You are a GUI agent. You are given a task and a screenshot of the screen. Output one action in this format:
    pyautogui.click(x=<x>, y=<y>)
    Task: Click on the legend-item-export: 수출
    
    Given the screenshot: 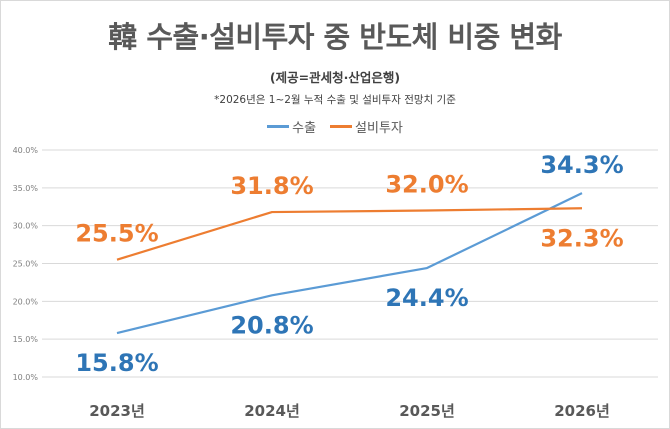 What is the action you would take?
    pyautogui.click(x=291, y=126)
    